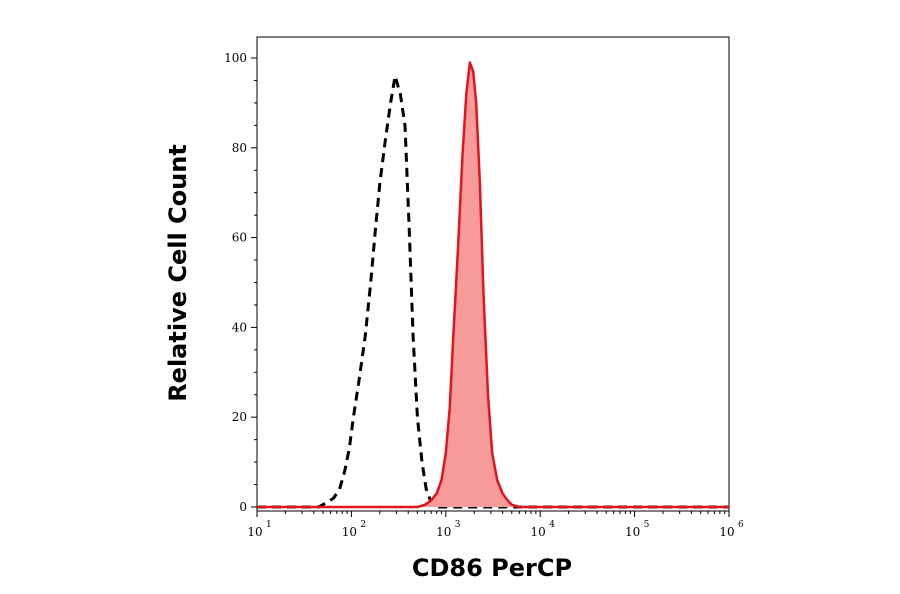 The width and height of the screenshot is (900, 594). What do you see at coordinates (239, 327) in the screenshot?
I see `y-tick-label: 40` at bounding box center [239, 327].